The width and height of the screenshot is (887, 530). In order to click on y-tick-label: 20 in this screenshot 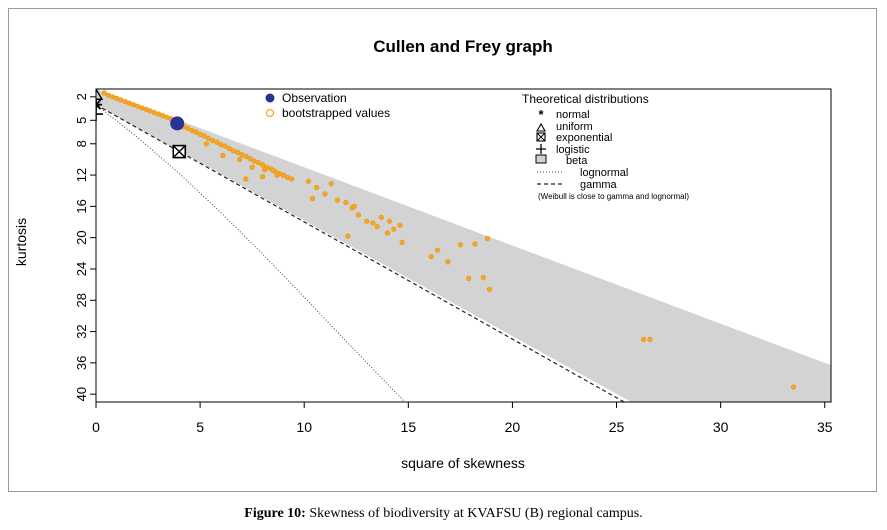, I will do `click(81, 237)`.